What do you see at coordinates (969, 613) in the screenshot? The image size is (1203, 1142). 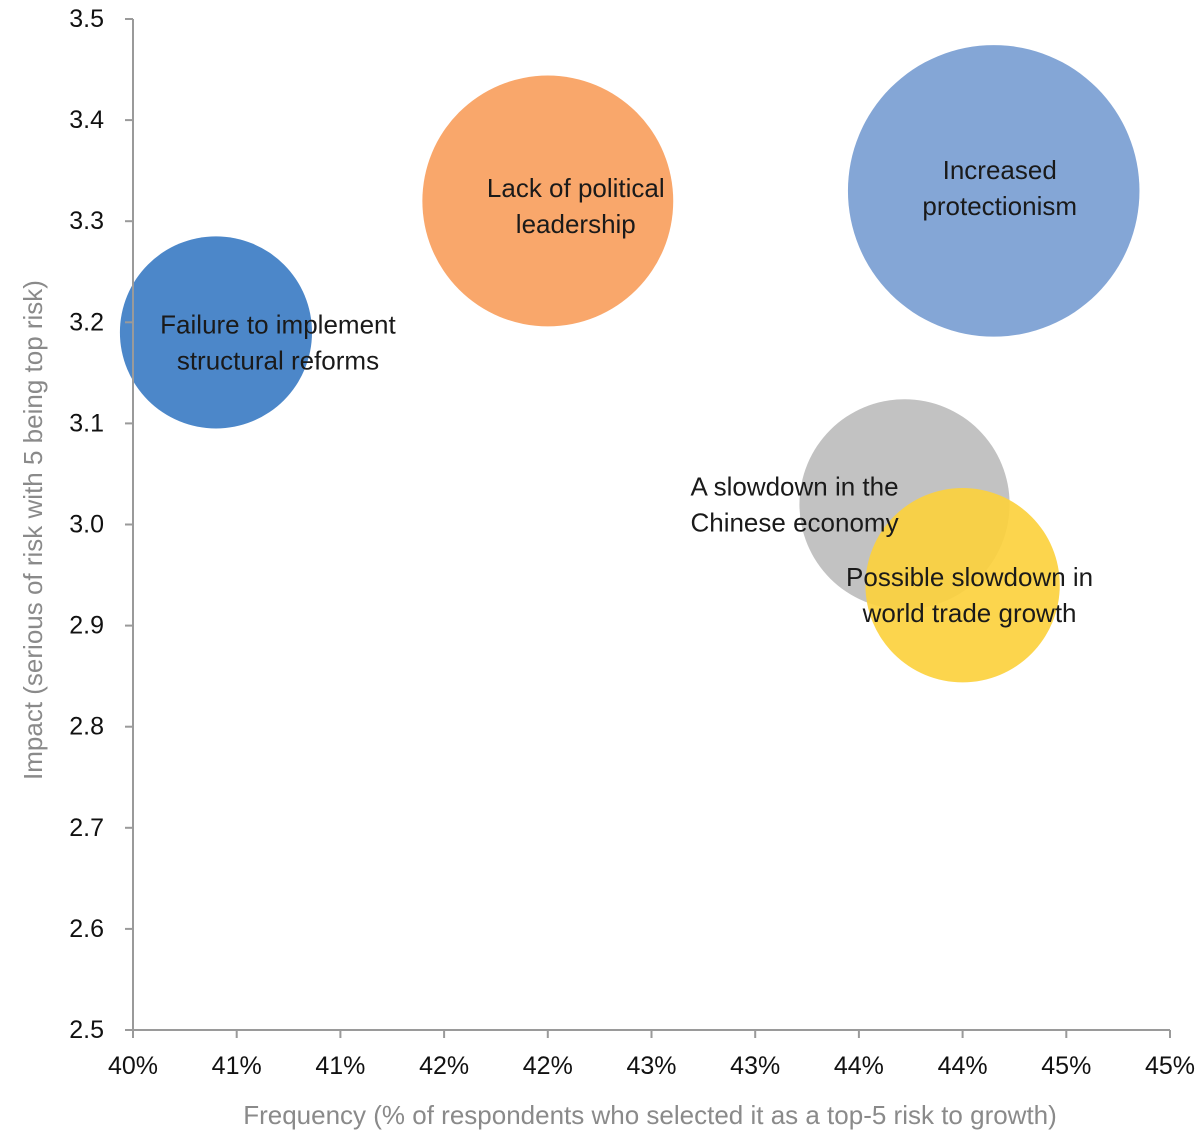 I see `bubble-label: world trade growth` at bounding box center [969, 613].